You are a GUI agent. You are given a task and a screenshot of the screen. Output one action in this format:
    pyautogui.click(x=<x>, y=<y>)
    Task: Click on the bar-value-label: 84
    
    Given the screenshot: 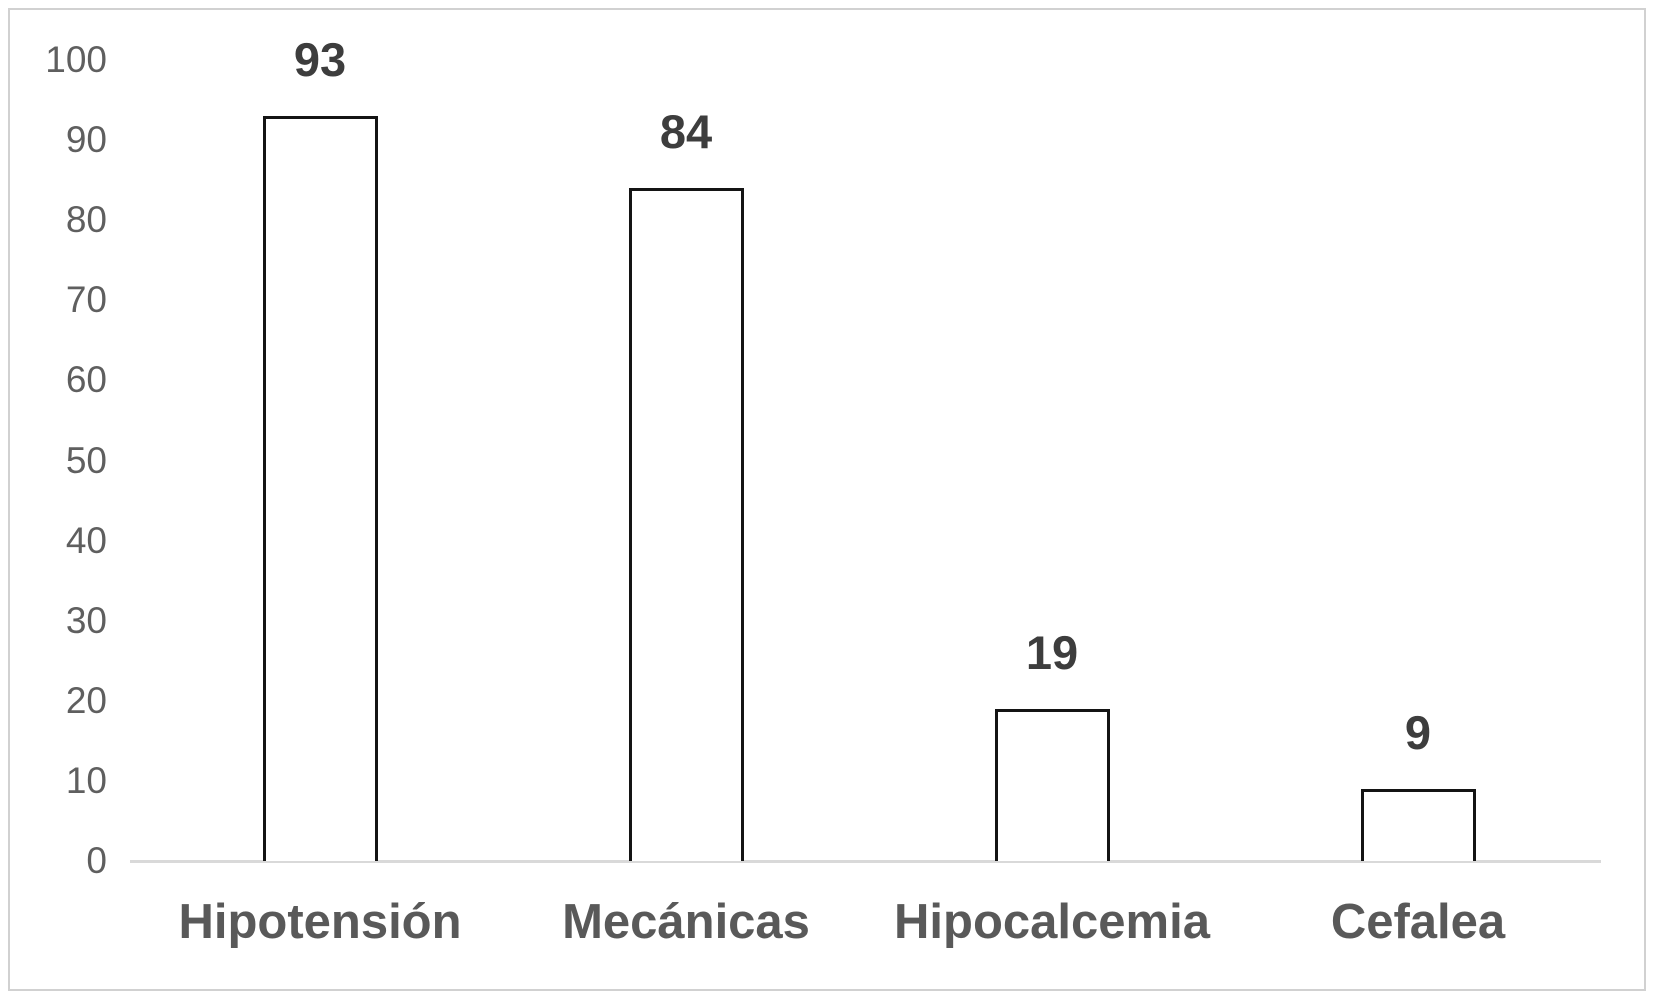 What is the action you would take?
    pyautogui.click(x=686, y=132)
    